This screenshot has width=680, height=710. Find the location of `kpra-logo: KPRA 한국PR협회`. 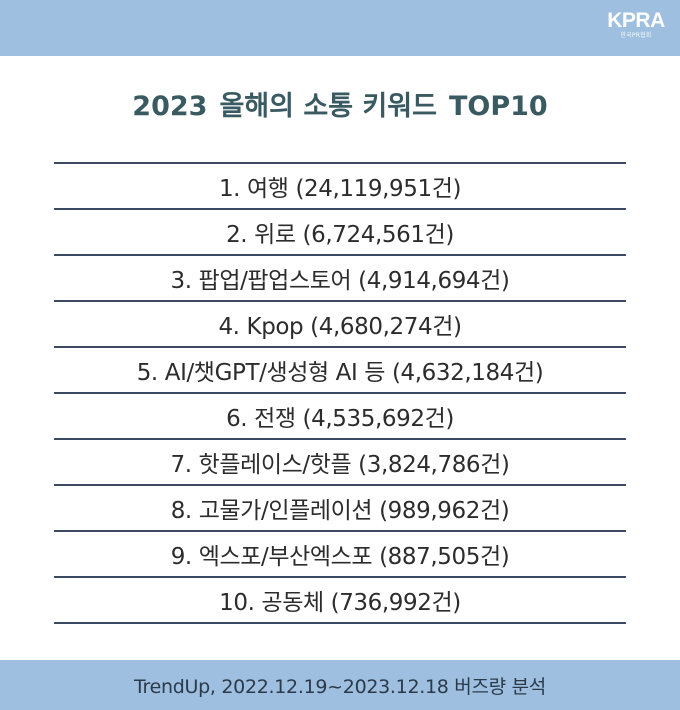

kpra-logo: KPRA 한국PR협회 is located at coordinates (636, 25).